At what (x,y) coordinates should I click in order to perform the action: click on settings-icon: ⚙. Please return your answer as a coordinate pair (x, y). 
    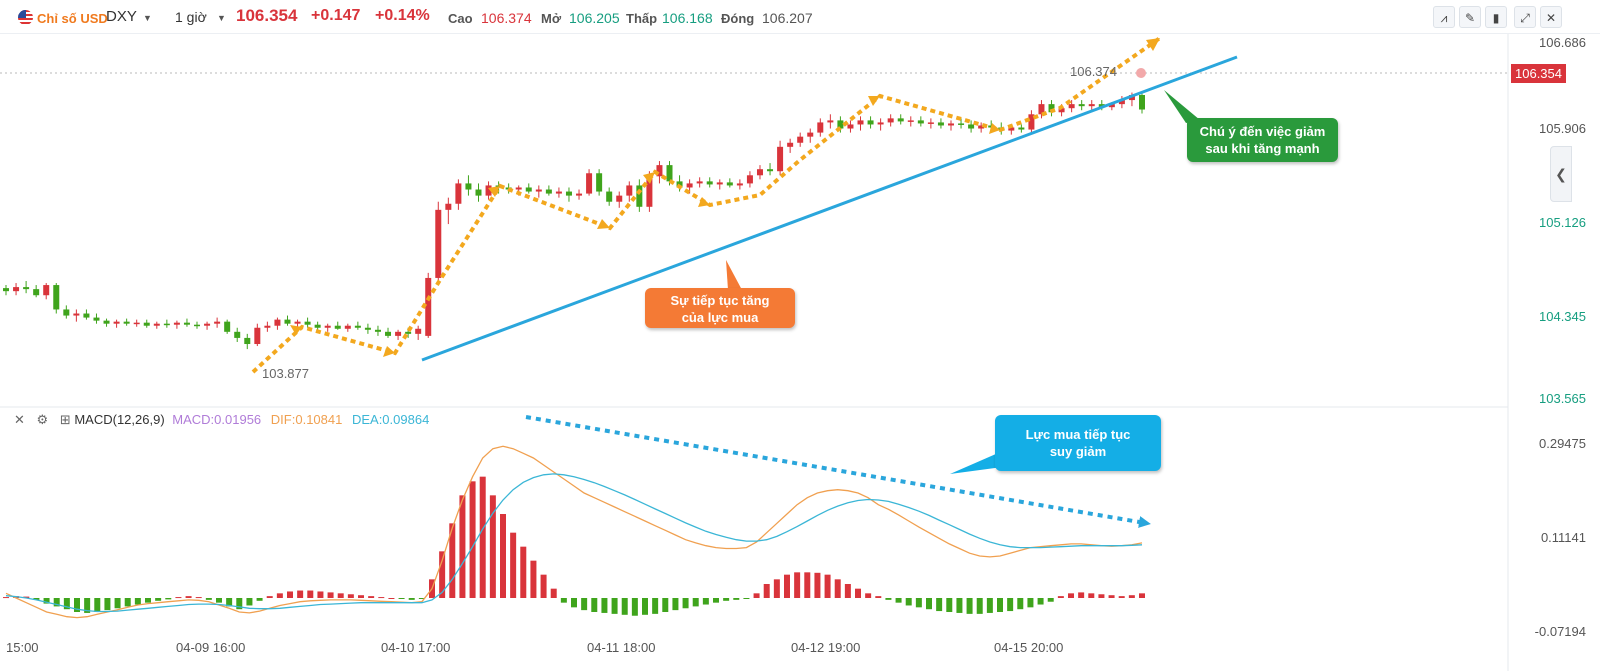
    Looking at the image, I should click on (42, 419).